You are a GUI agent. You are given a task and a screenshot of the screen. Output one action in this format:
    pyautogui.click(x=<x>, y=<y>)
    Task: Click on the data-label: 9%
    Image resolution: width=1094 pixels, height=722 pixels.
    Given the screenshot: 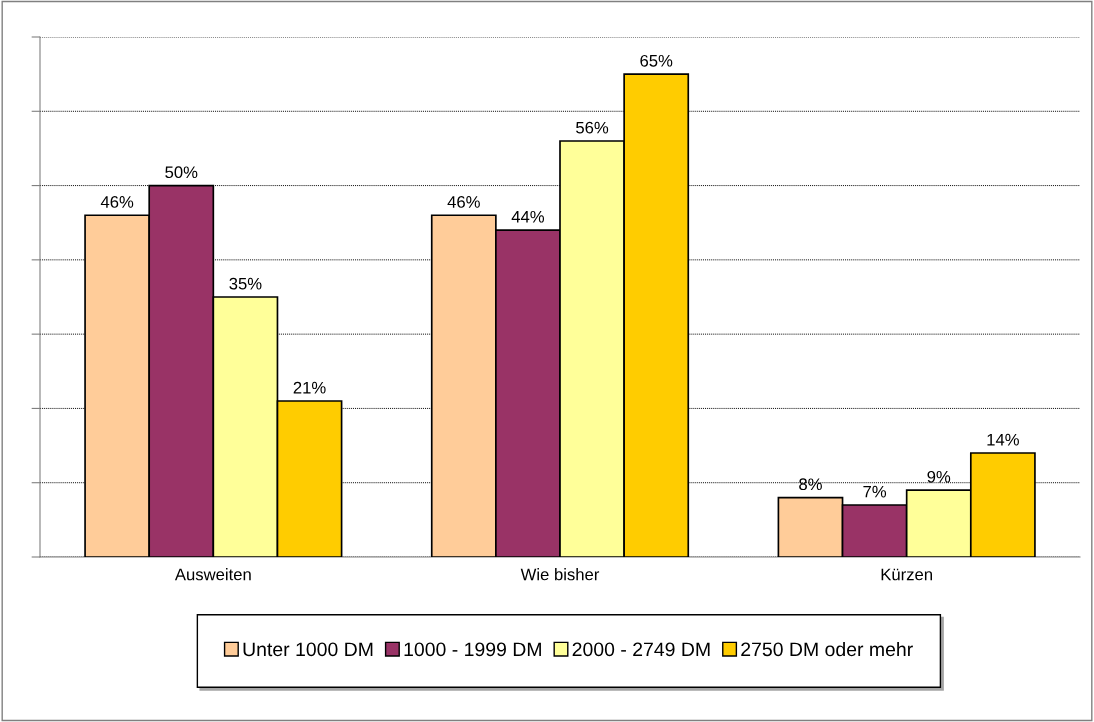 What is the action you would take?
    pyautogui.click(x=939, y=476)
    